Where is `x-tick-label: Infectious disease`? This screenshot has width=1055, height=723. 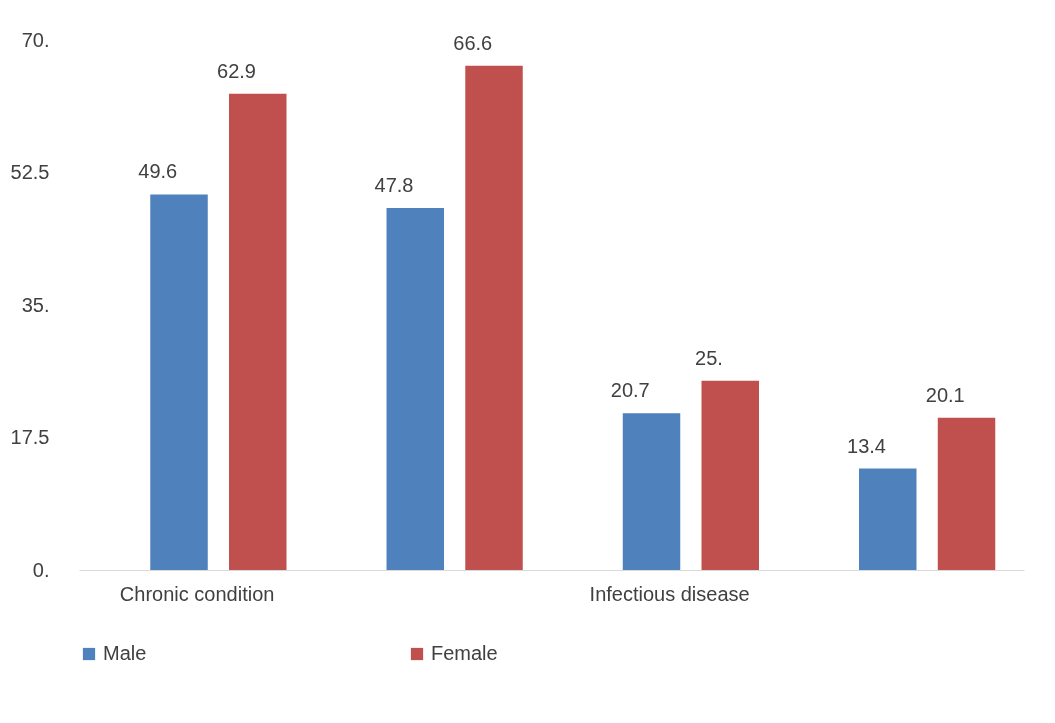
x-tick-label: Infectious disease is located at coordinates (669, 593).